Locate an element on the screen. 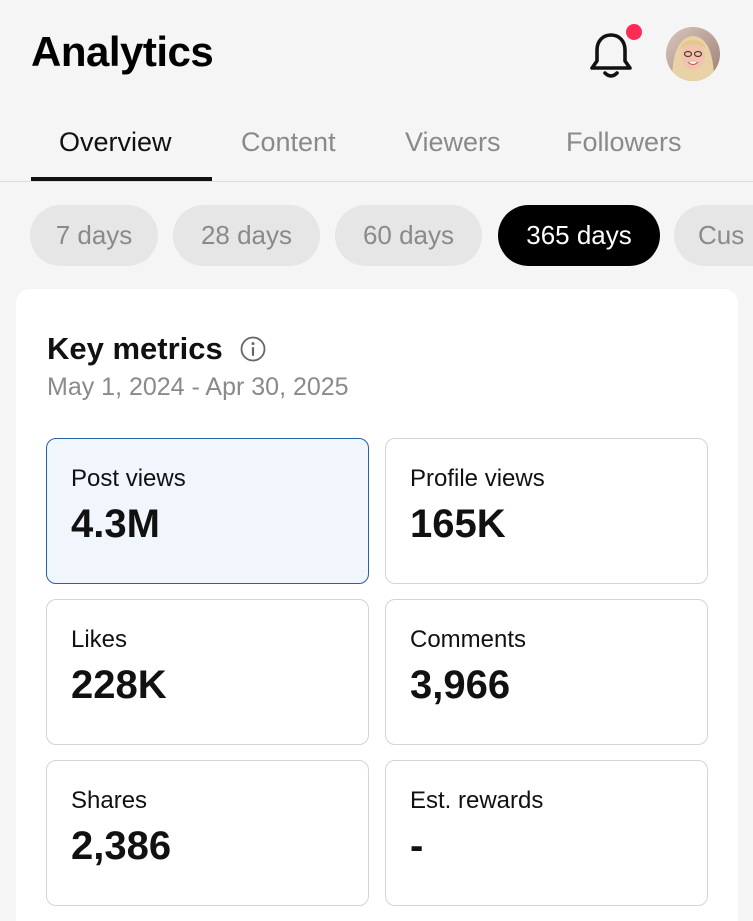 The height and width of the screenshot is (921, 753). avatar is located at coordinates (693, 54).